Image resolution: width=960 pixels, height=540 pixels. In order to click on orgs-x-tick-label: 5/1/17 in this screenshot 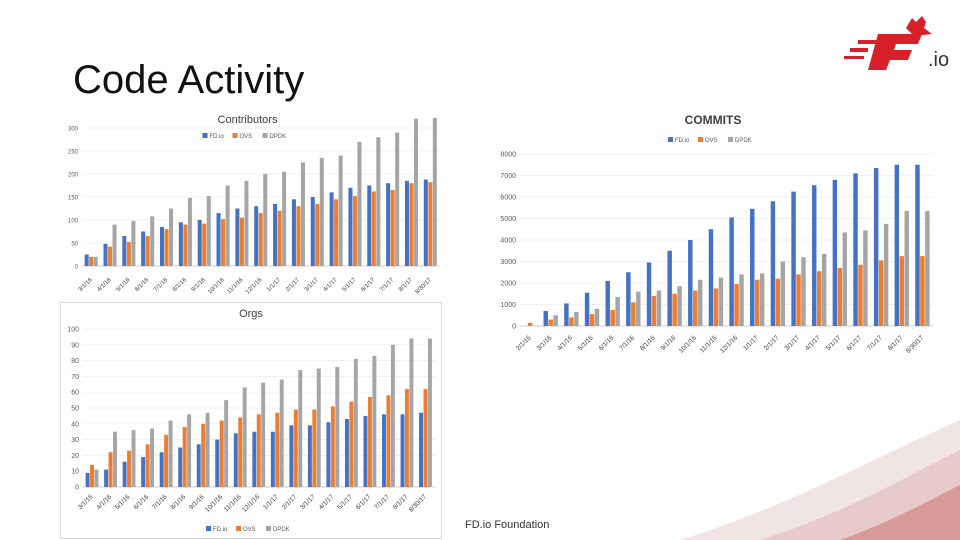, I will do `click(345, 502)`.